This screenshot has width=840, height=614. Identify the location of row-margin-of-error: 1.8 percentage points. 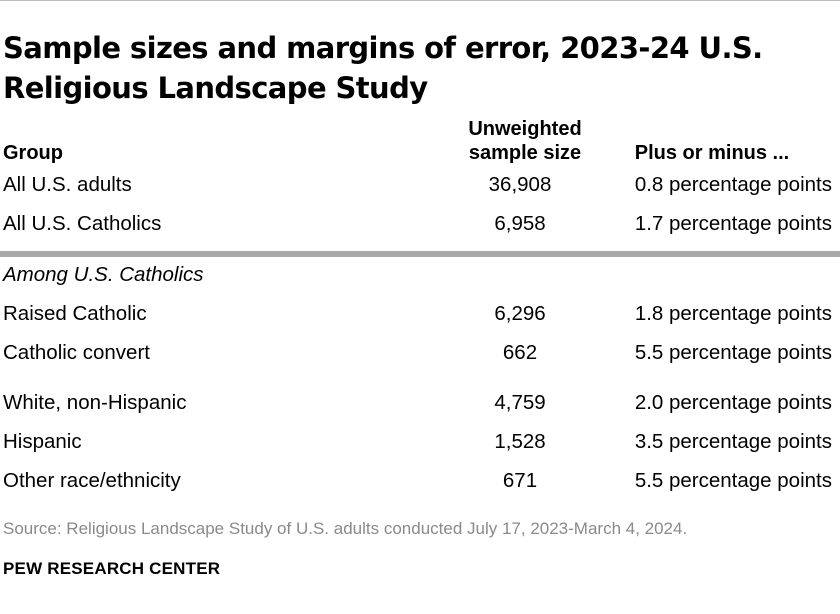
(733, 313).